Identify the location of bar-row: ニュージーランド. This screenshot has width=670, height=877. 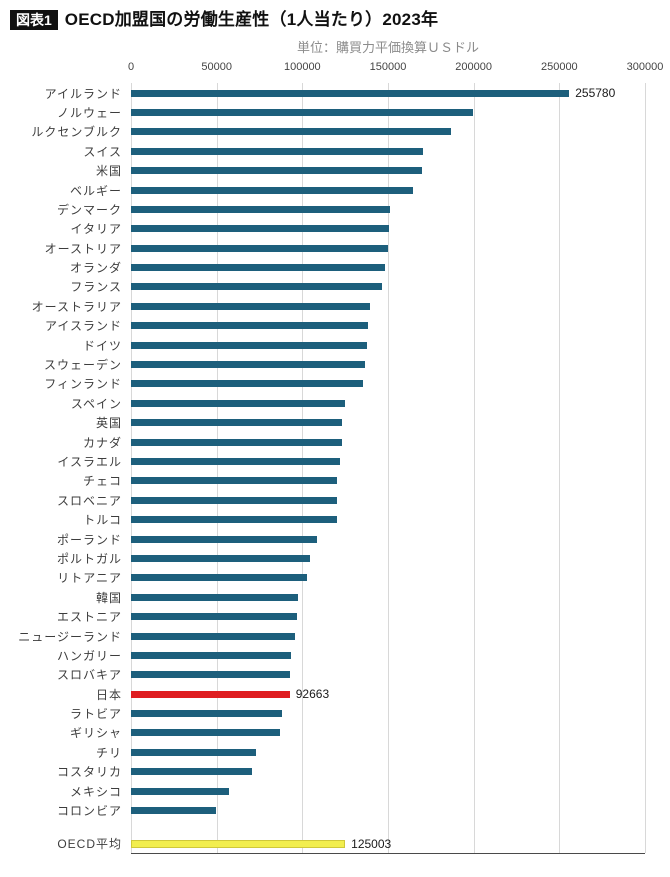
(326, 635).